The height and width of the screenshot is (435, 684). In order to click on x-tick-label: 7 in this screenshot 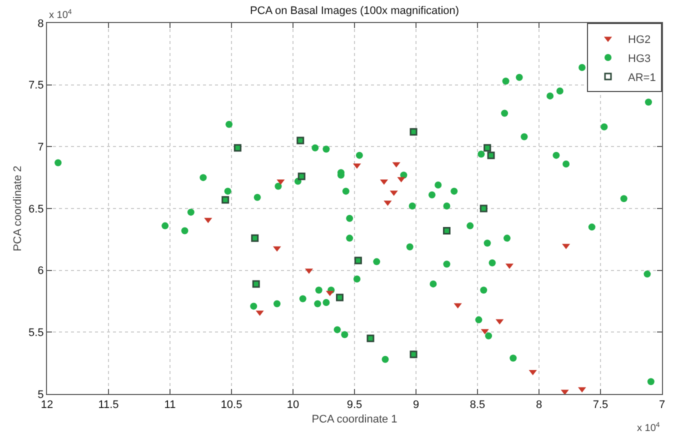, I will do `click(662, 405)`.